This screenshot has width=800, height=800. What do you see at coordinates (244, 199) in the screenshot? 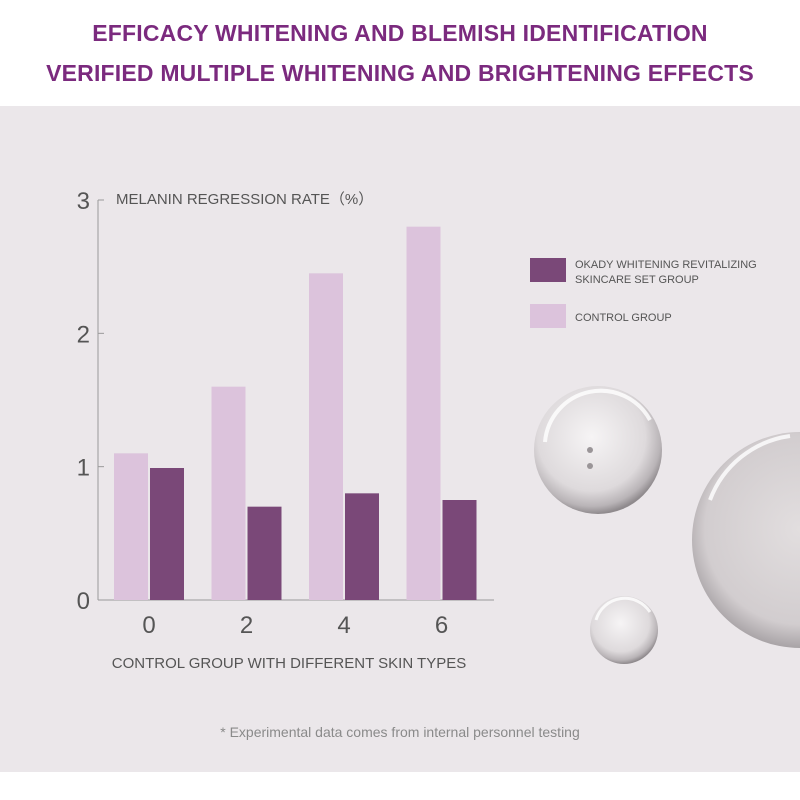
I see `y-axis-label: MELANIN REGRESSION RATE（%）` at bounding box center [244, 199].